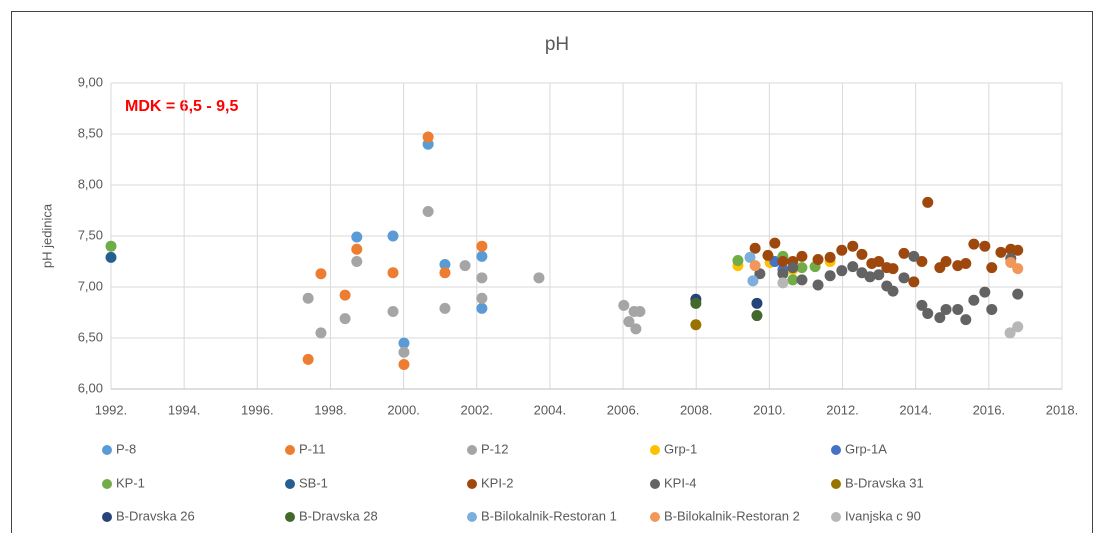 The image size is (1096, 533). Describe the element at coordinates (476, 409) in the screenshot. I see `x-tick-label: 2002.` at that location.